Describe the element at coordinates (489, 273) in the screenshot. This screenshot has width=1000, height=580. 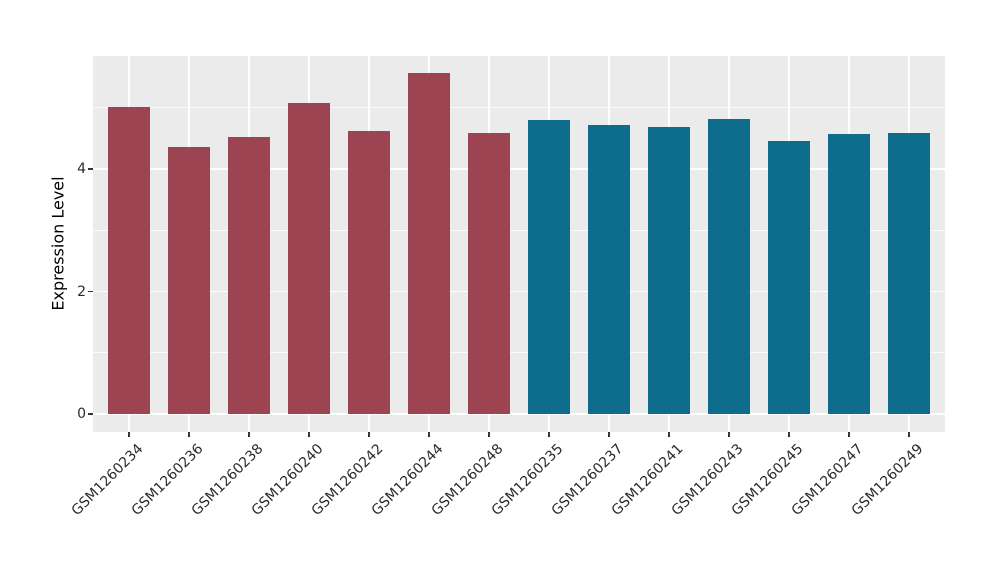
I see `bar-GSM1260248` at that location.